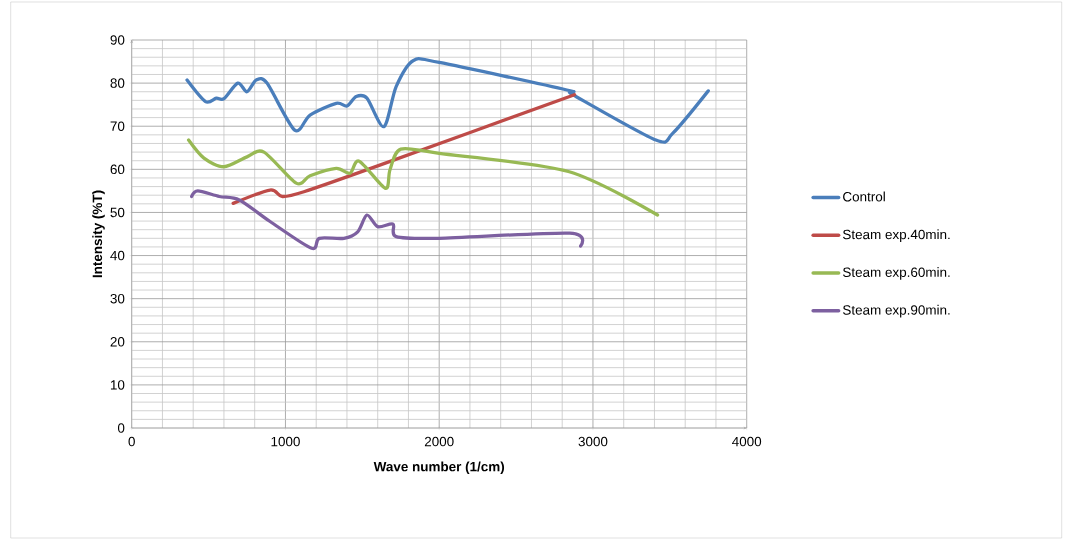  Describe the element at coordinates (896, 235) in the screenshot. I see `legend-label: Steam exp.40min.` at that location.